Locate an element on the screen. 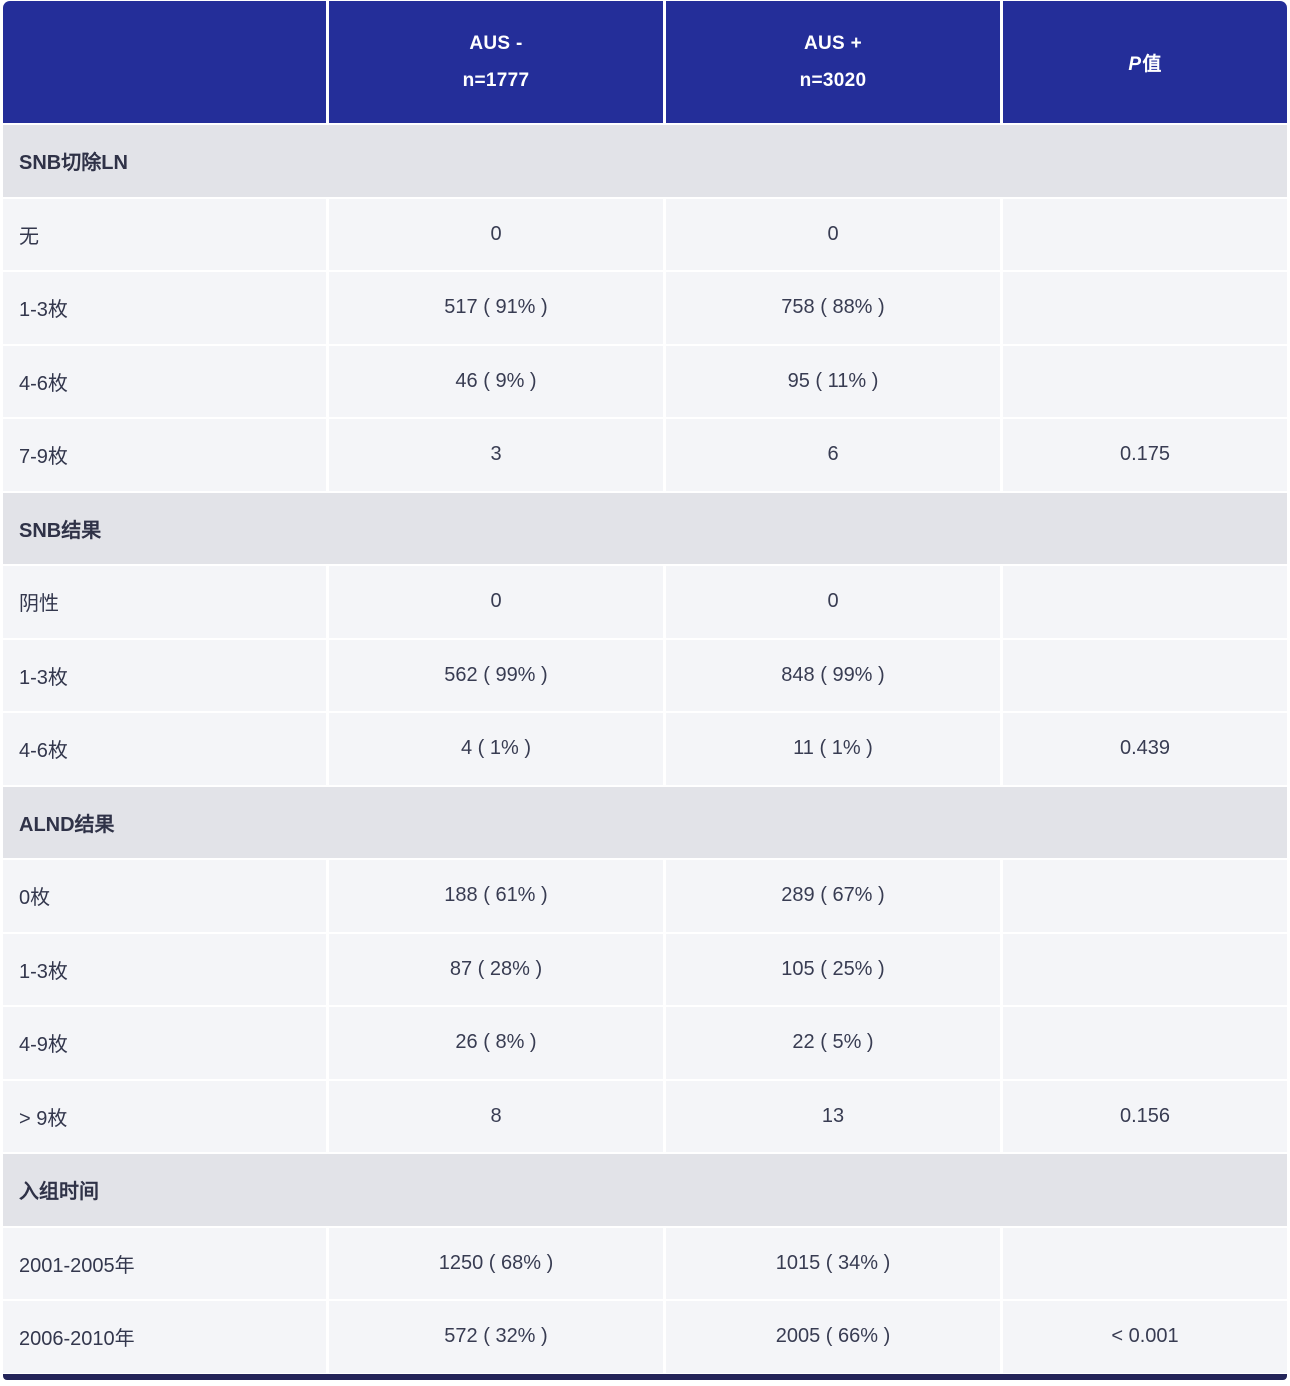 The width and height of the screenshot is (1290, 1386). row-label: 2001-2005年 is located at coordinates (164, 1263).